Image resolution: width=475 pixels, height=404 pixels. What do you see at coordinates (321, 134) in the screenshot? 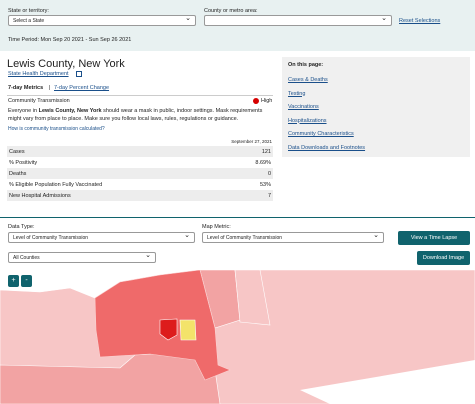
I see `page-link: Community Characteristics` at bounding box center [321, 134].